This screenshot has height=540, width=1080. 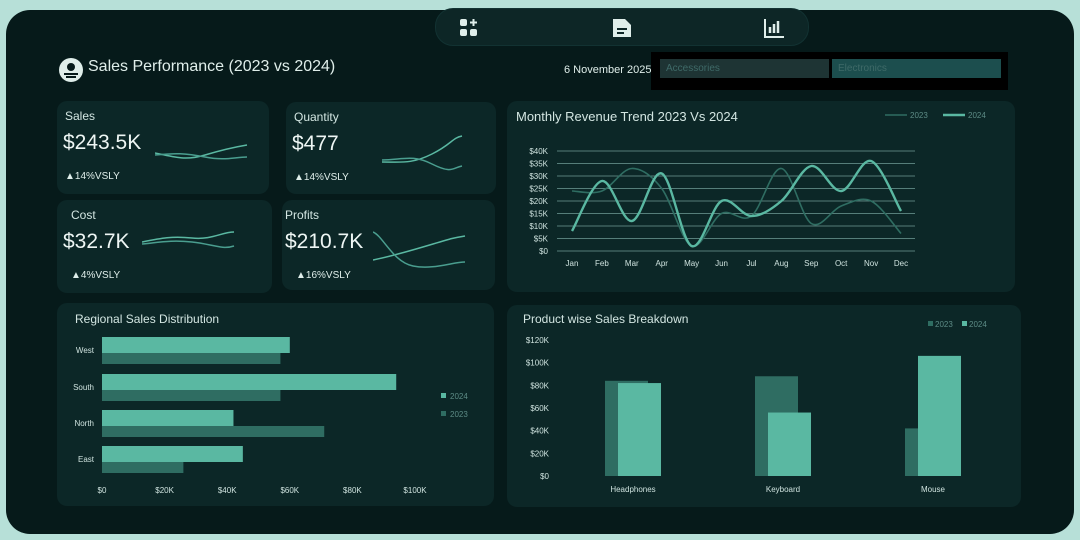 I want to click on y-tick-label: $5K, so click(x=541, y=239).